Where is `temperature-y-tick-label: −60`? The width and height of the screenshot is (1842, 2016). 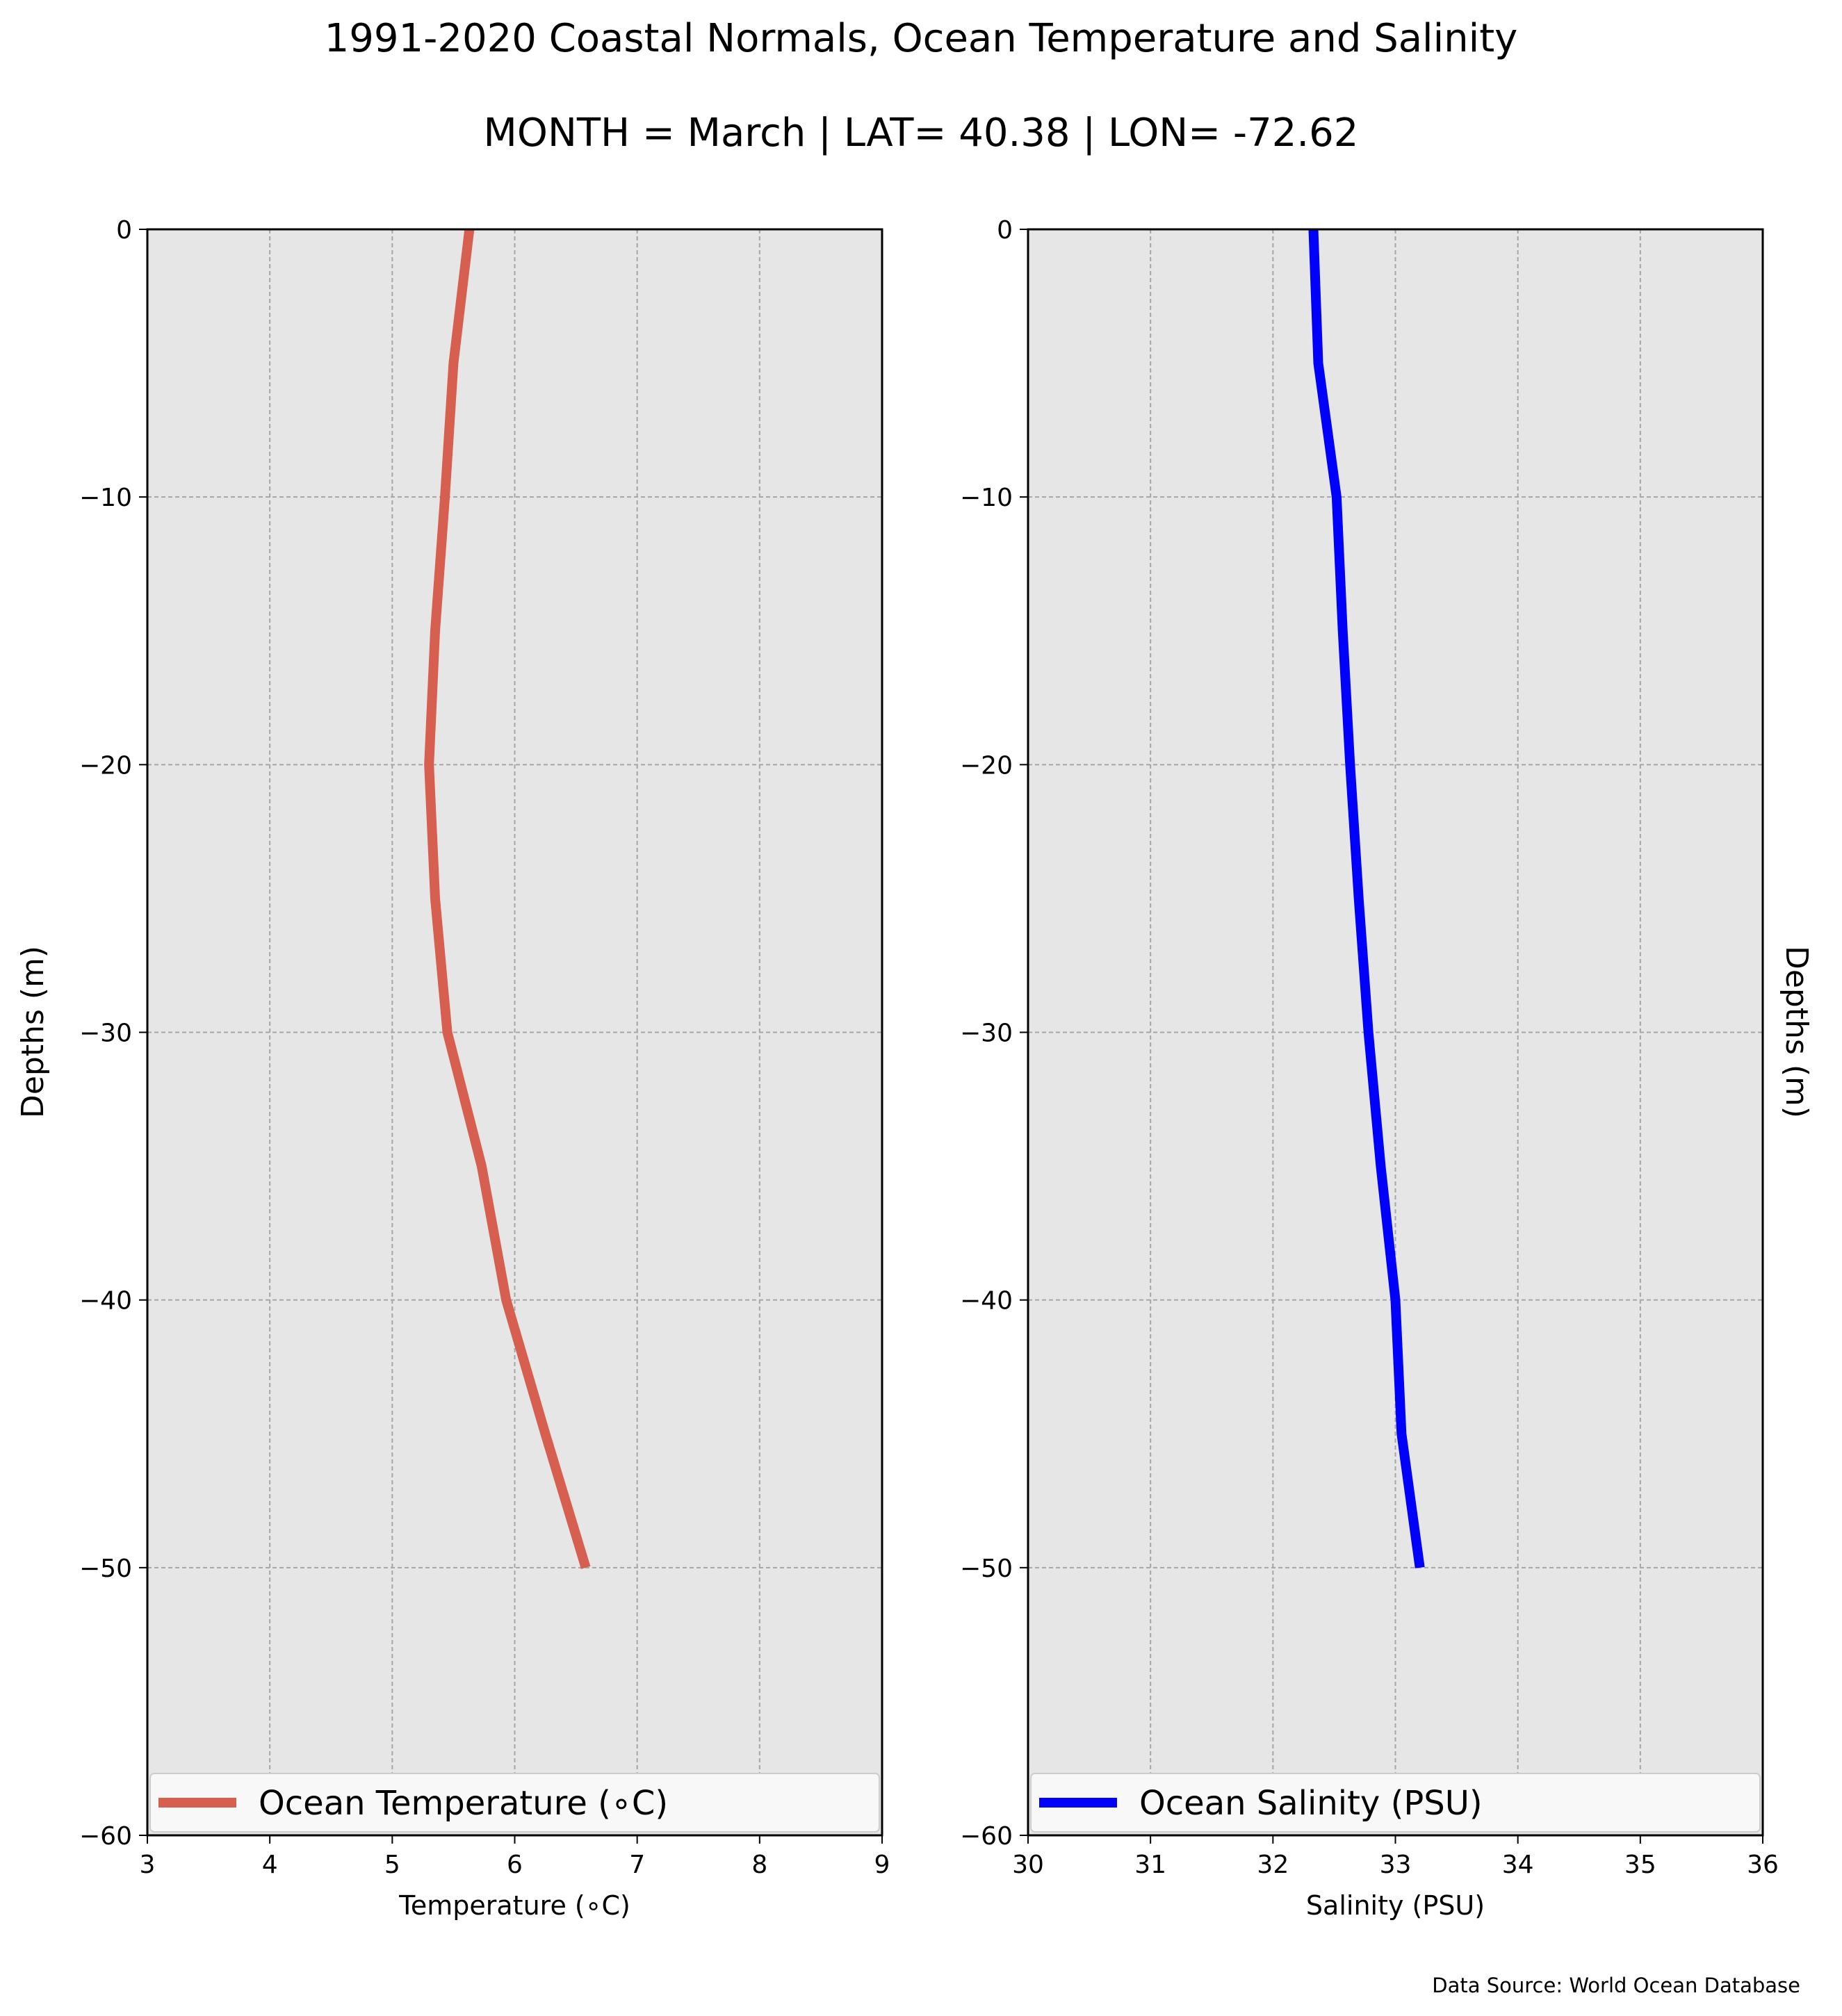 temperature-y-tick-label: −60 is located at coordinates (105, 1837).